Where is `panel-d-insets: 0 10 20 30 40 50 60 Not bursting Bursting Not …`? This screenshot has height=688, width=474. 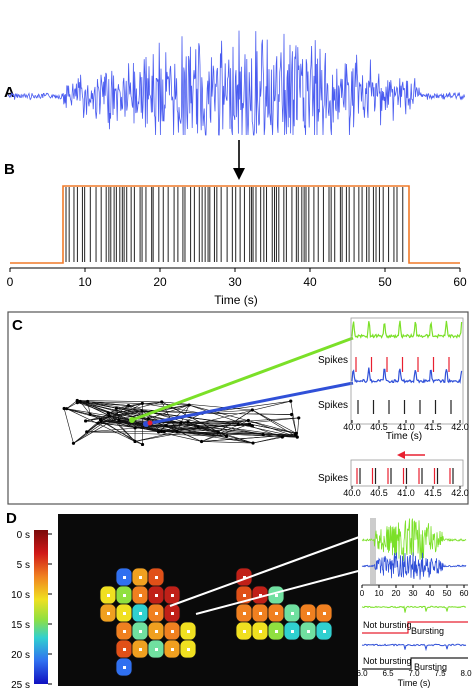 panel-d-insets: 0 10 20 30 40 50 60 Not bursting Bursting Not … is located at coordinates (414, 601).